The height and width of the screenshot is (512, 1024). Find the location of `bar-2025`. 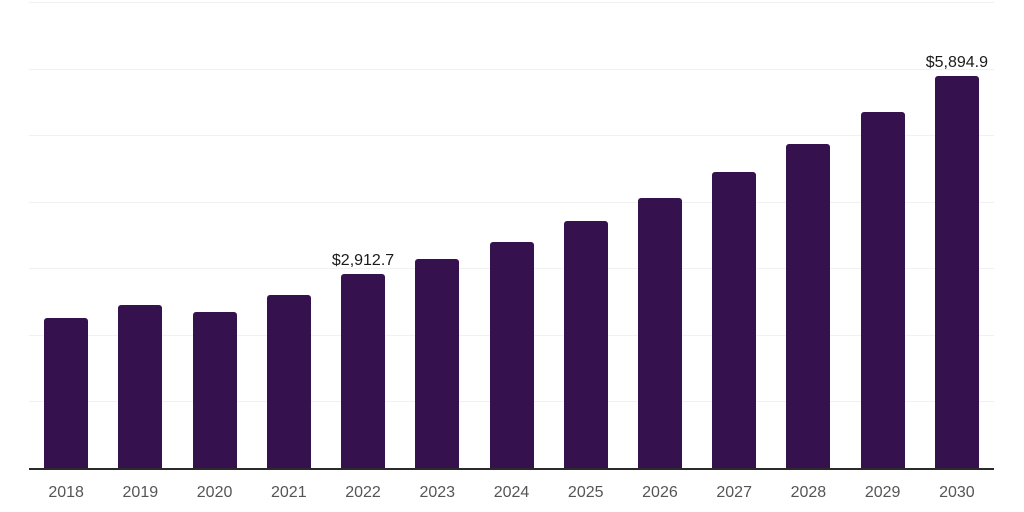

bar-2025 is located at coordinates (585, 344).